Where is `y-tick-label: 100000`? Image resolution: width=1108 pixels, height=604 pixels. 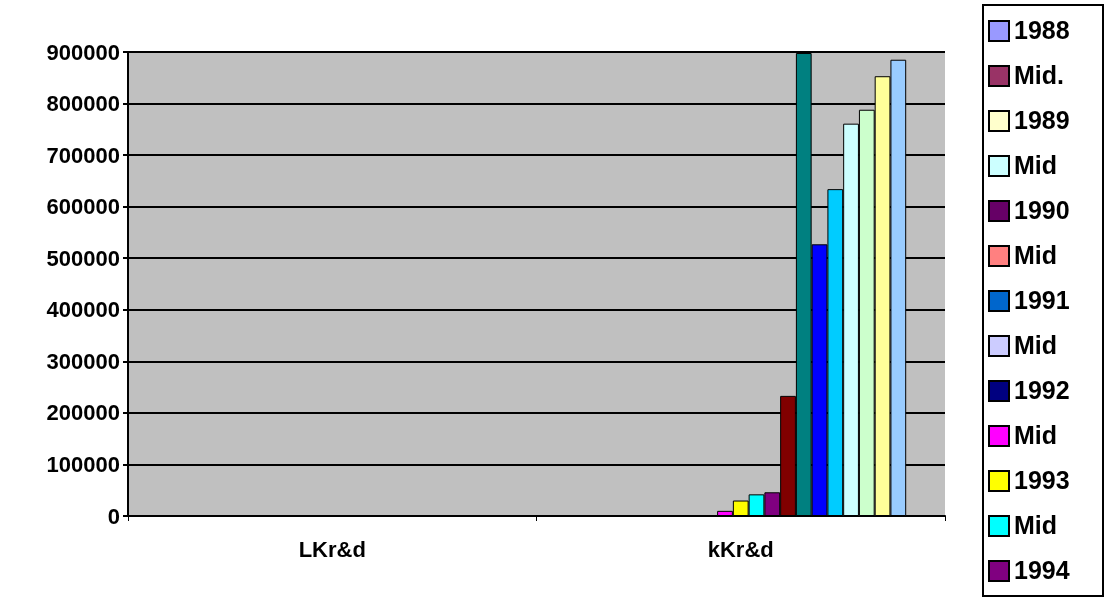 y-tick-label: 100000 is located at coordinates (83, 464).